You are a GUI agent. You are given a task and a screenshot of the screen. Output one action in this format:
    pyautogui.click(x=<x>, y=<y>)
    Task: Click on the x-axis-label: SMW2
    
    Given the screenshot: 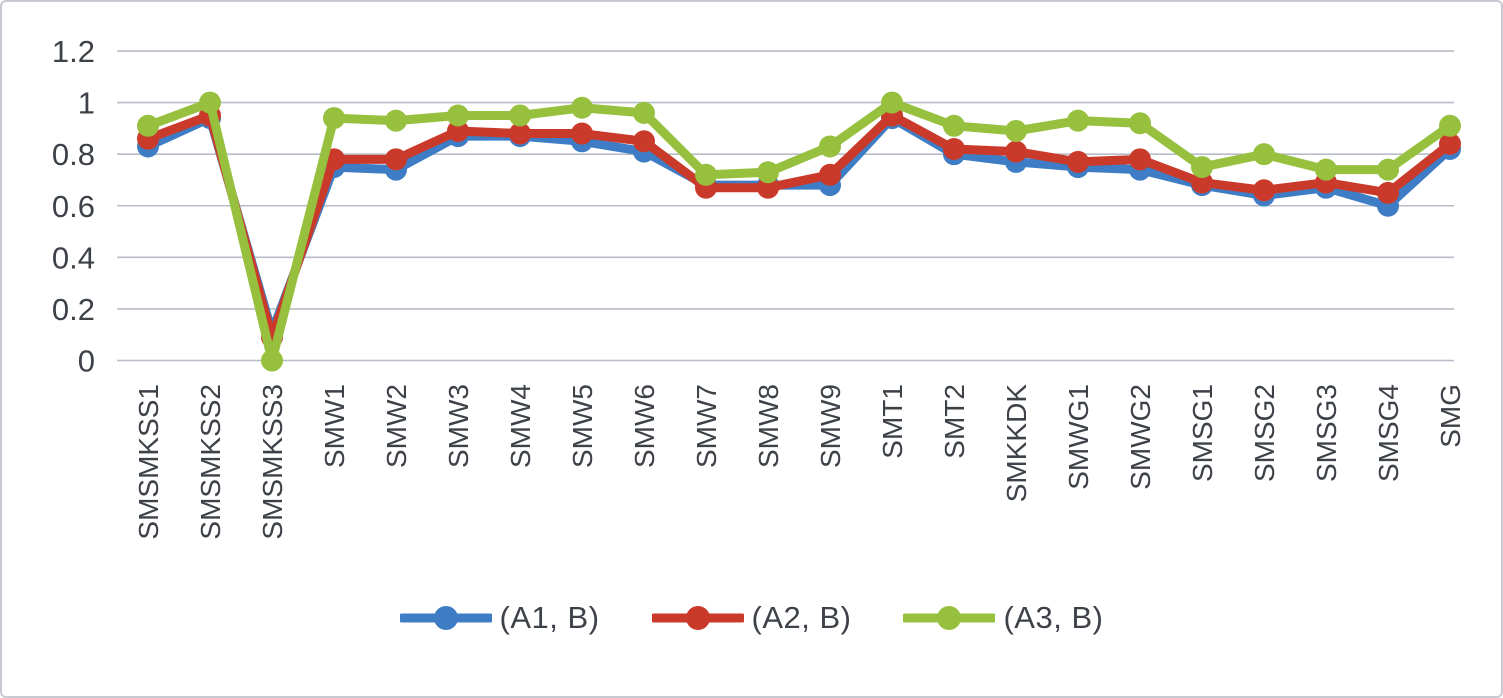 What is the action you would take?
    pyautogui.click(x=396, y=426)
    